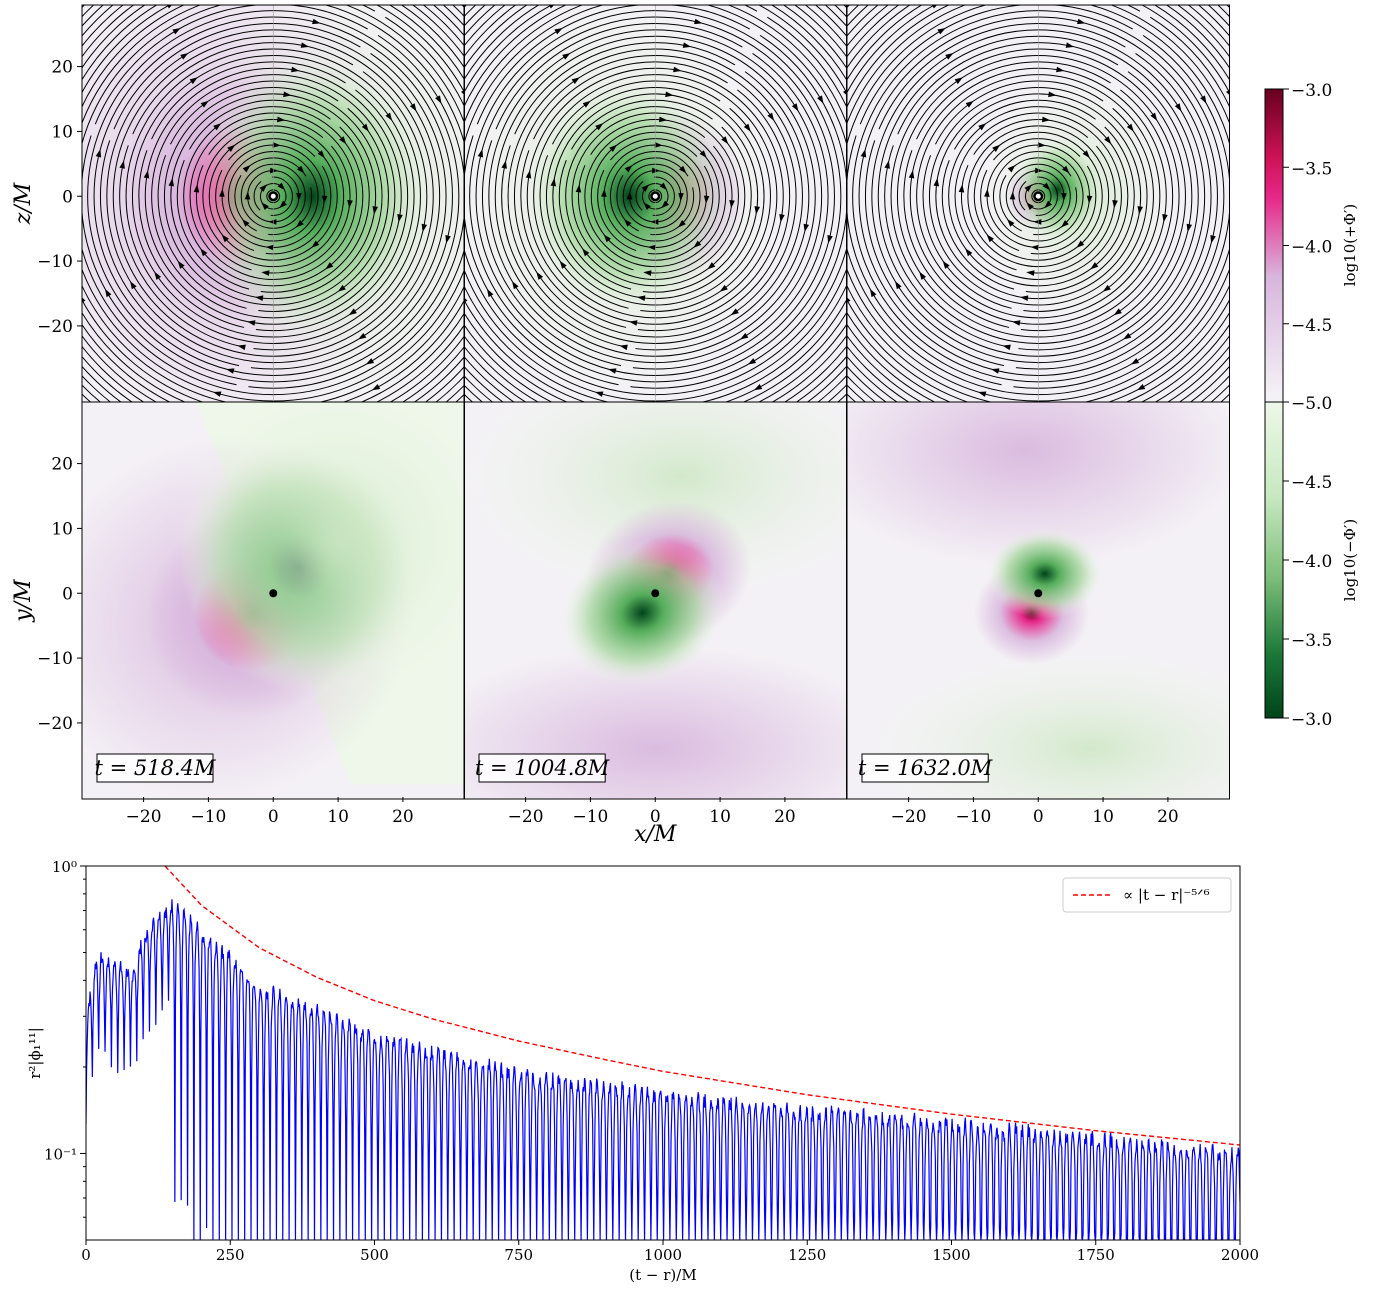 The image size is (1380, 1290). I want to click on colorbar-tick-label: −4.0, so click(1311, 248).